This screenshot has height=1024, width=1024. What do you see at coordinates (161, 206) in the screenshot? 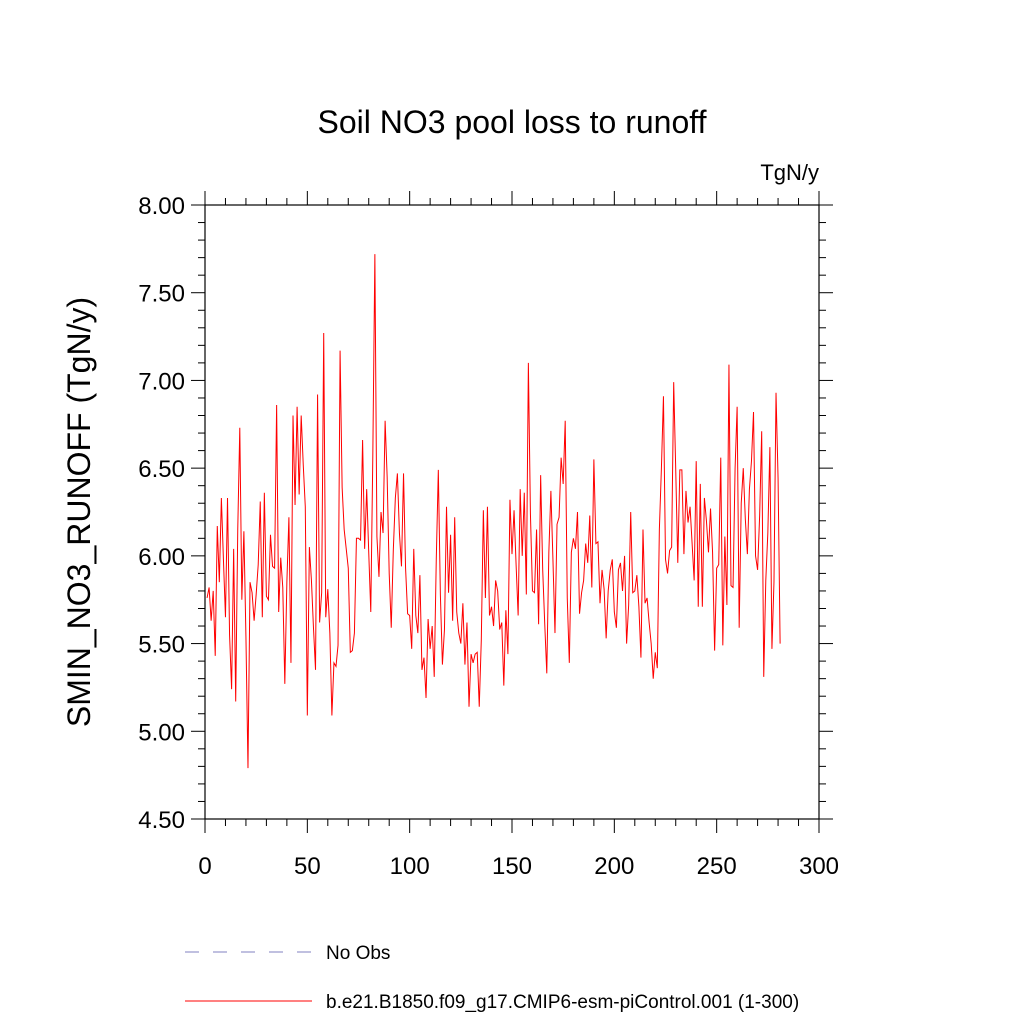
I see `y-tick-label: 8.00` at bounding box center [161, 206].